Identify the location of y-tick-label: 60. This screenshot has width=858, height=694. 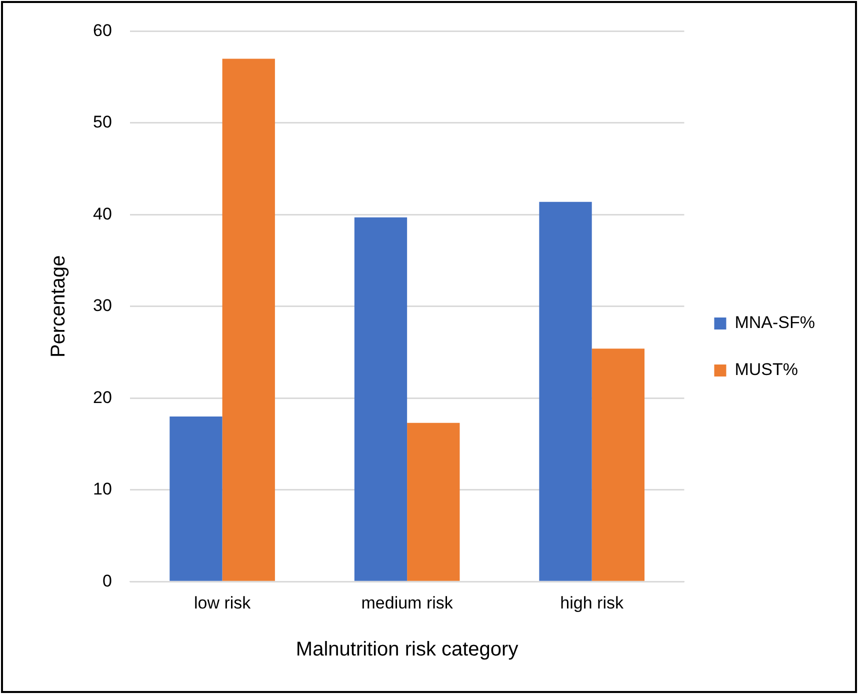
(102, 30).